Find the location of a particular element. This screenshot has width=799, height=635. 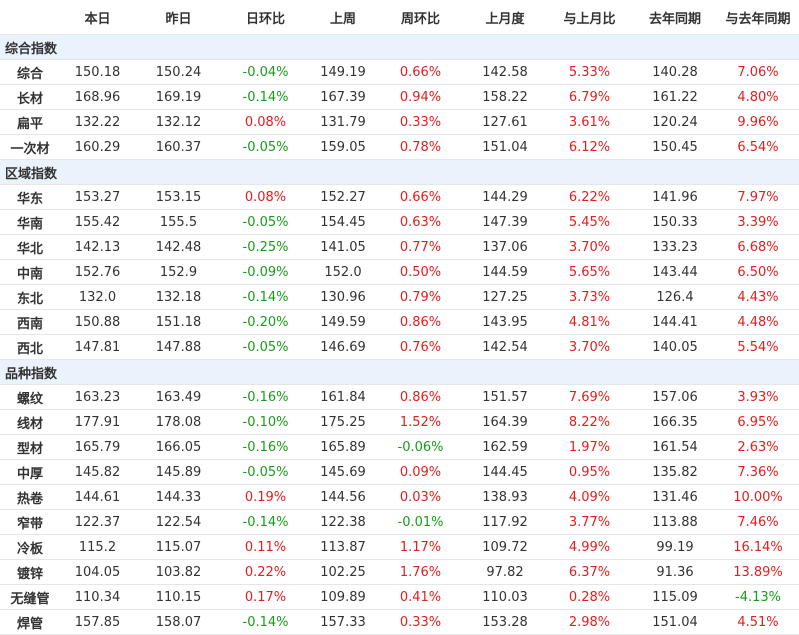

cell-last-month: 142.54 is located at coordinates (505, 347).